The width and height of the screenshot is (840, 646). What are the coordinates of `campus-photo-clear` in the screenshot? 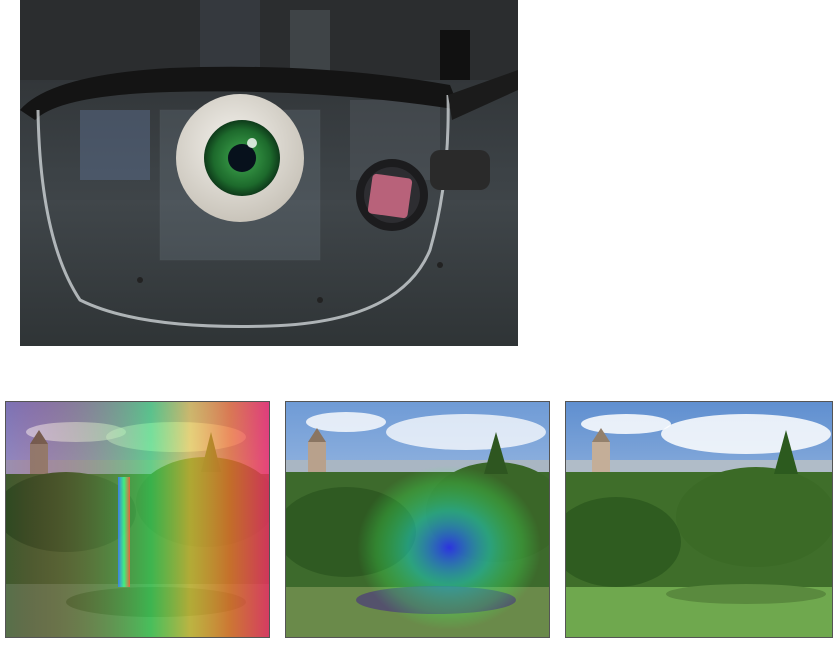 It's located at (699, 519).